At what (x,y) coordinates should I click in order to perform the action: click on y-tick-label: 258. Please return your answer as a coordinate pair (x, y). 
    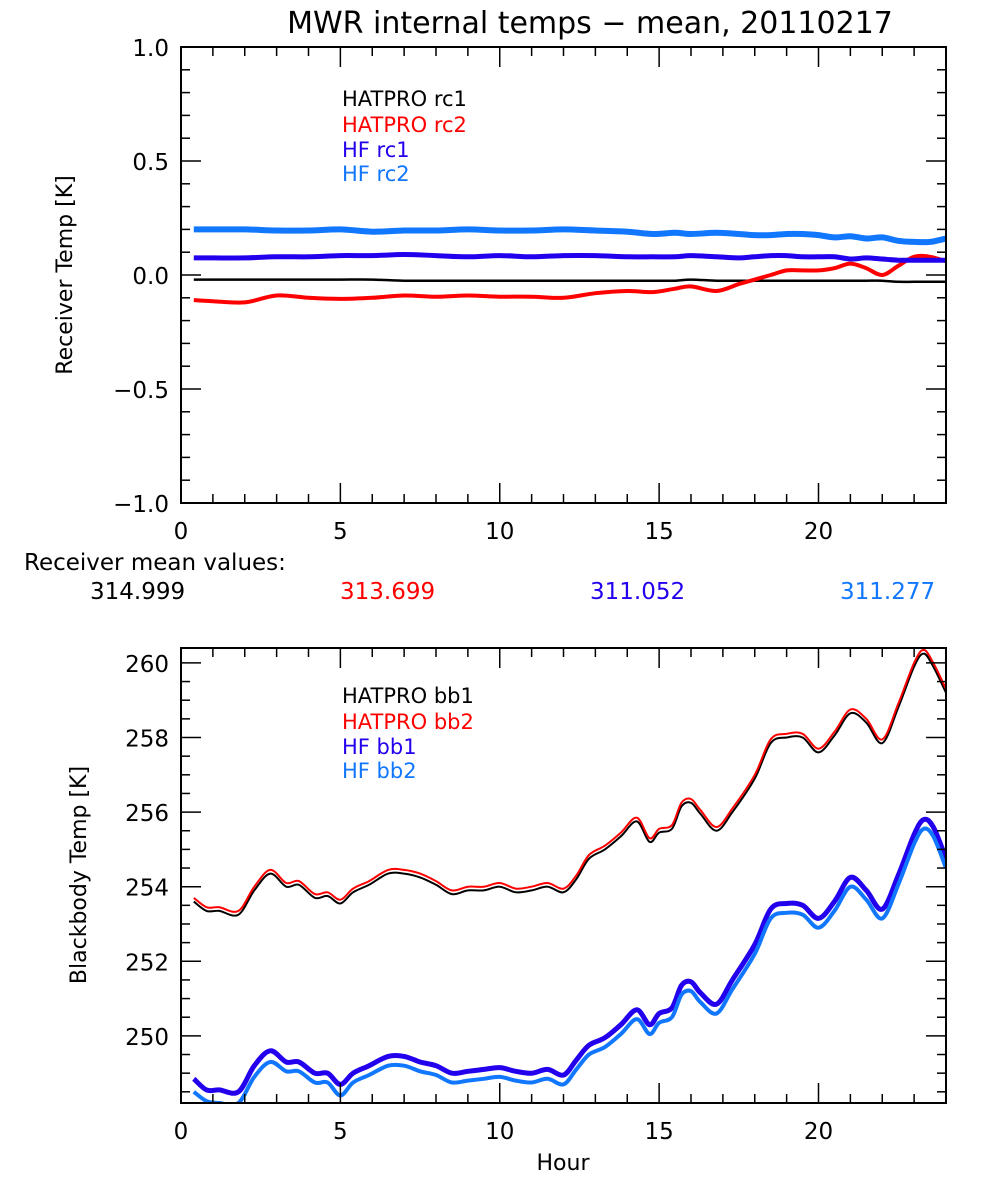
    Looking at the image, I should click on (147, 740).